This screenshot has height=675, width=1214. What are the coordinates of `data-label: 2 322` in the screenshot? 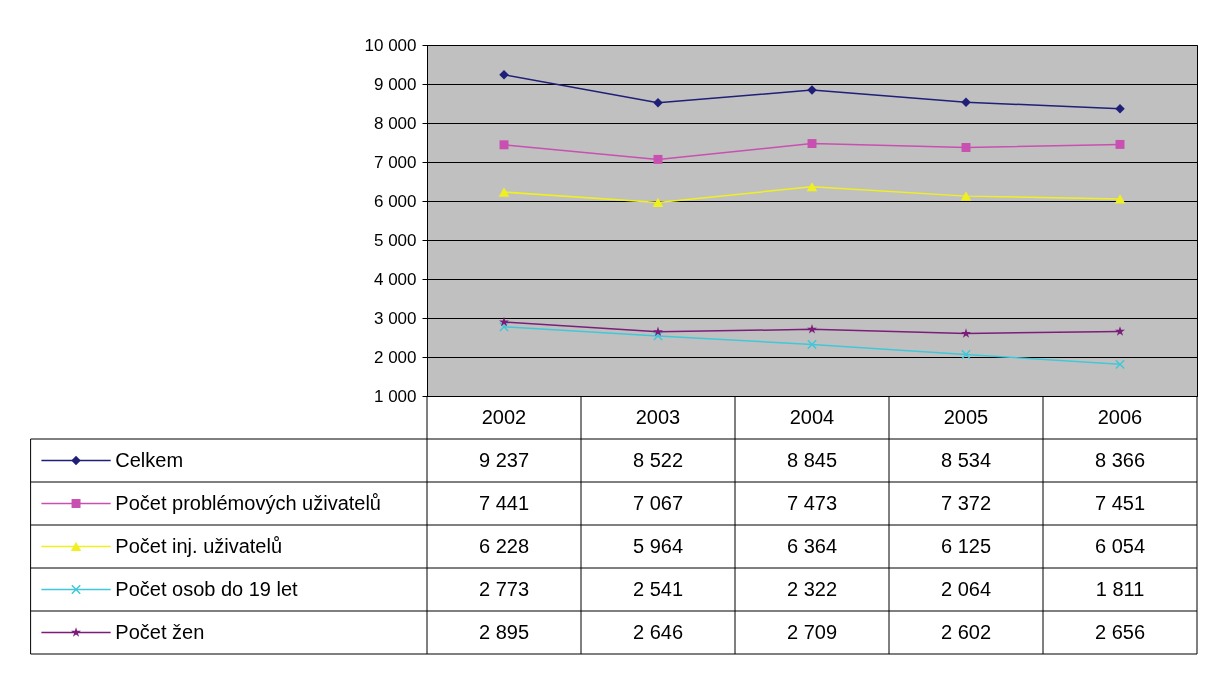 It's located at (812, 588).